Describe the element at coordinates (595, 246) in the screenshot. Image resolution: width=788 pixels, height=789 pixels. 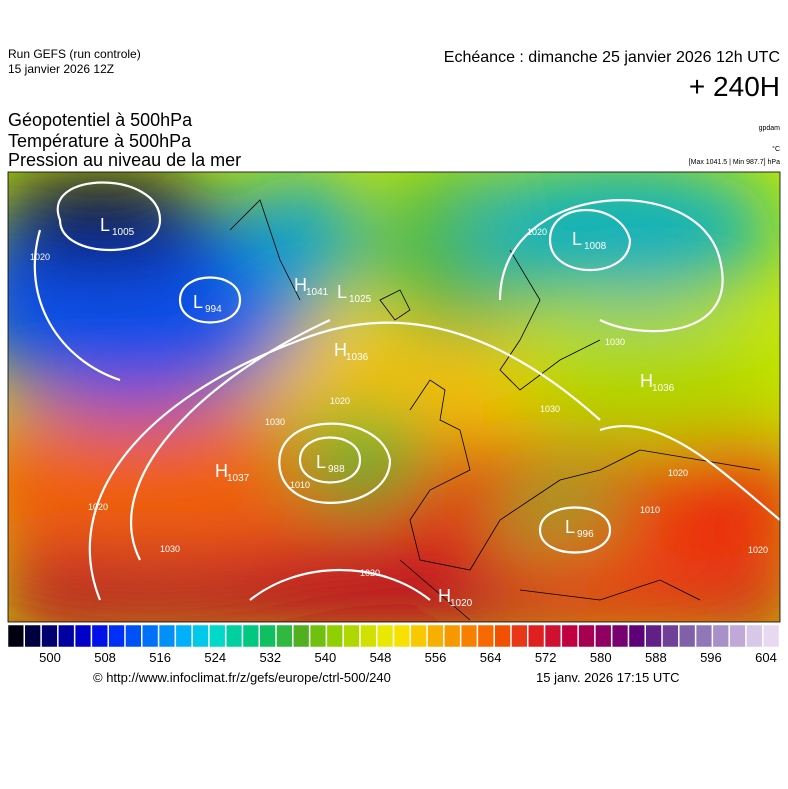
I see `center-pressure: 1008` at that location.